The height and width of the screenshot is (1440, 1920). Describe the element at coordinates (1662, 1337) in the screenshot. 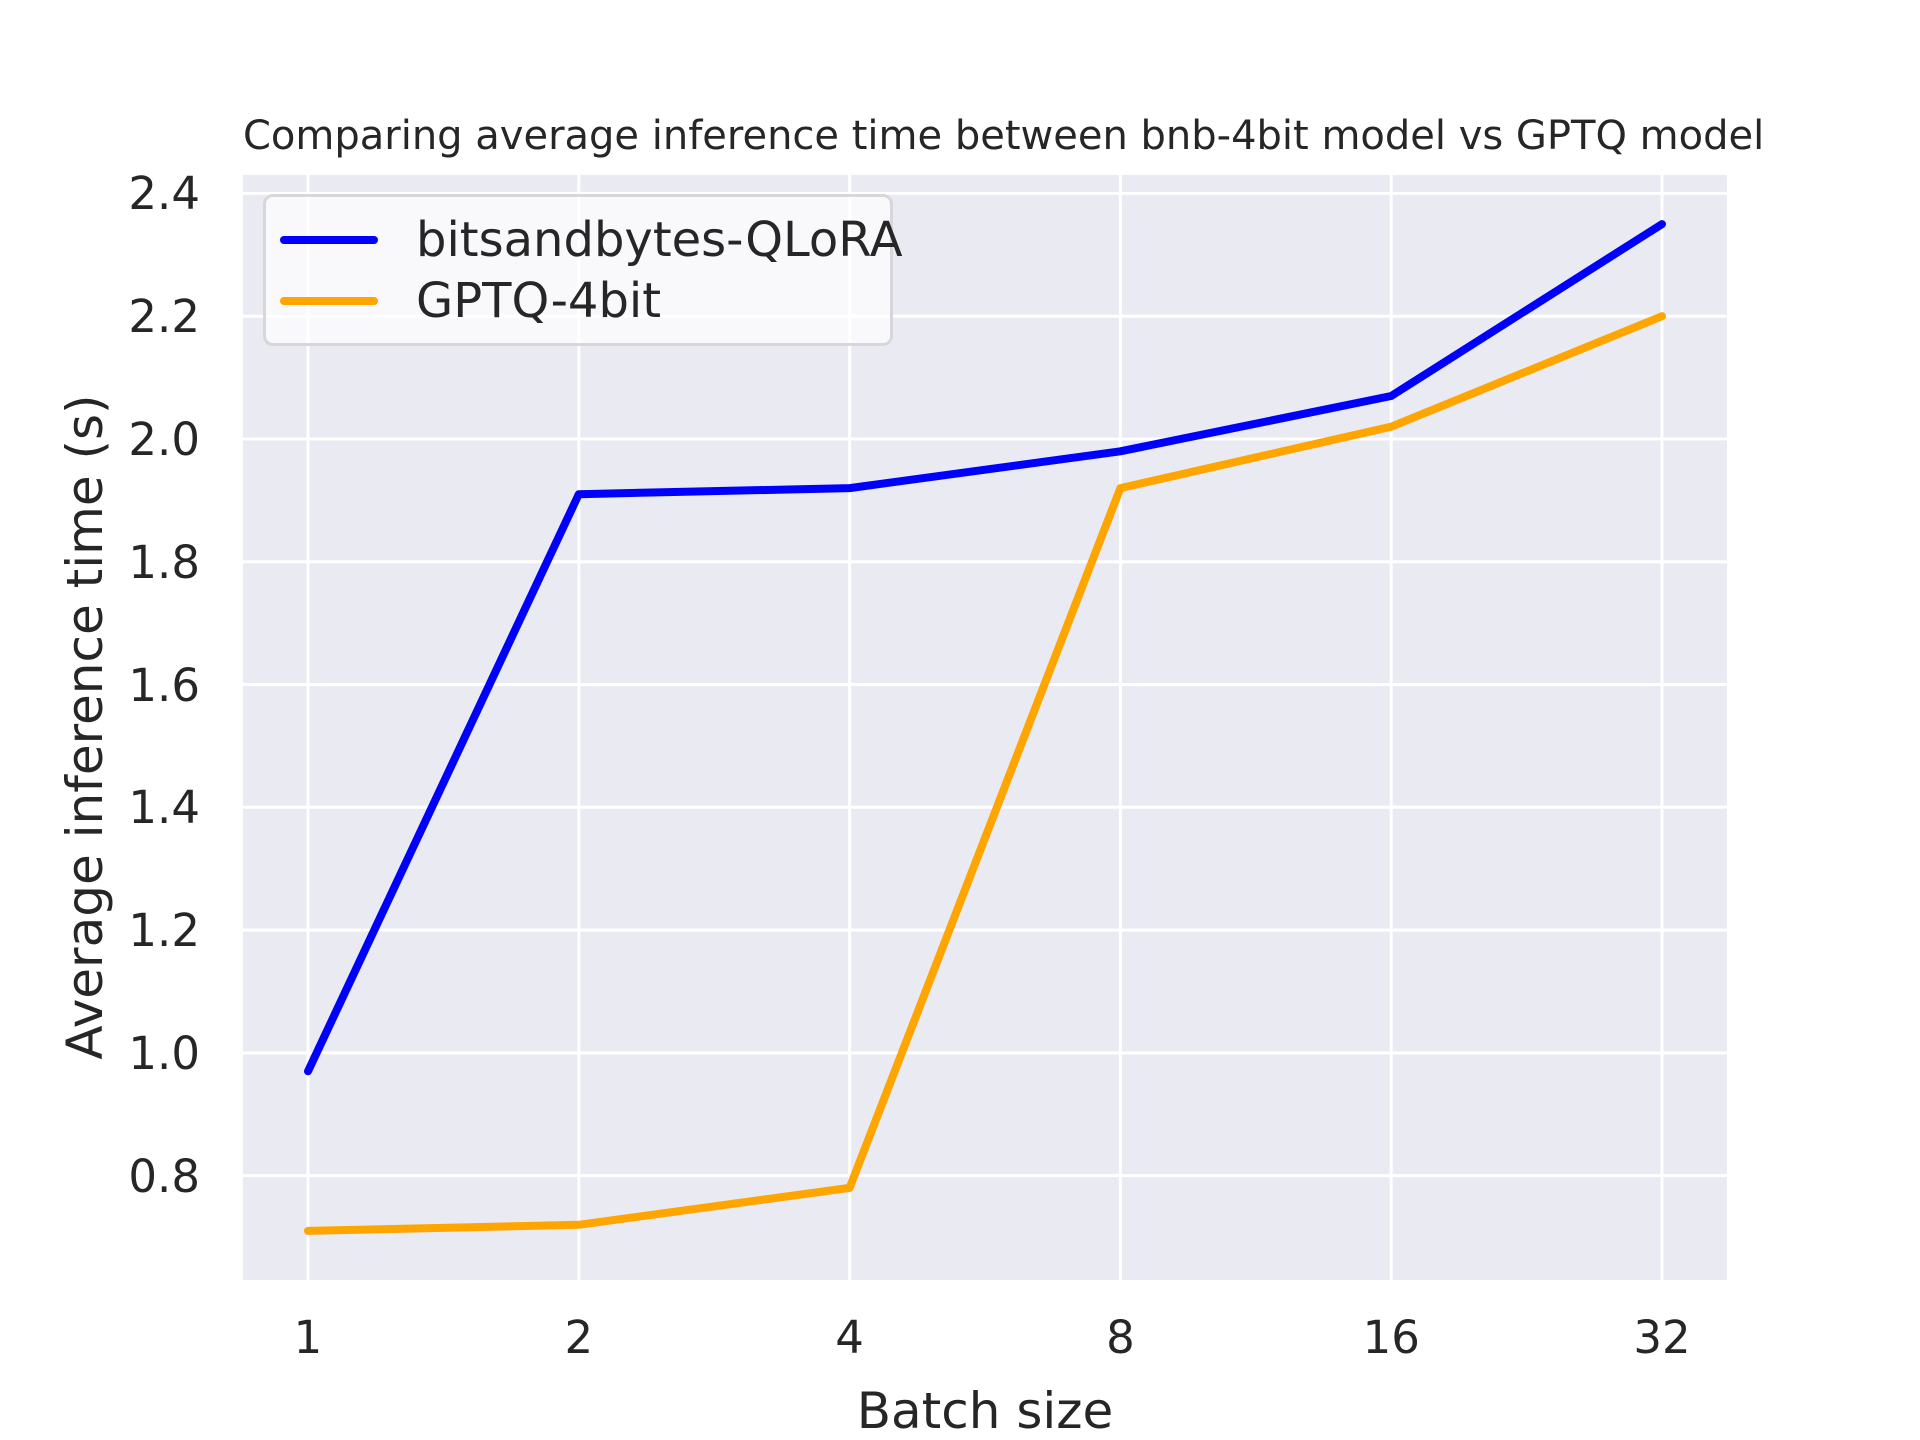

I see `x-tick-label: 32` at that location.